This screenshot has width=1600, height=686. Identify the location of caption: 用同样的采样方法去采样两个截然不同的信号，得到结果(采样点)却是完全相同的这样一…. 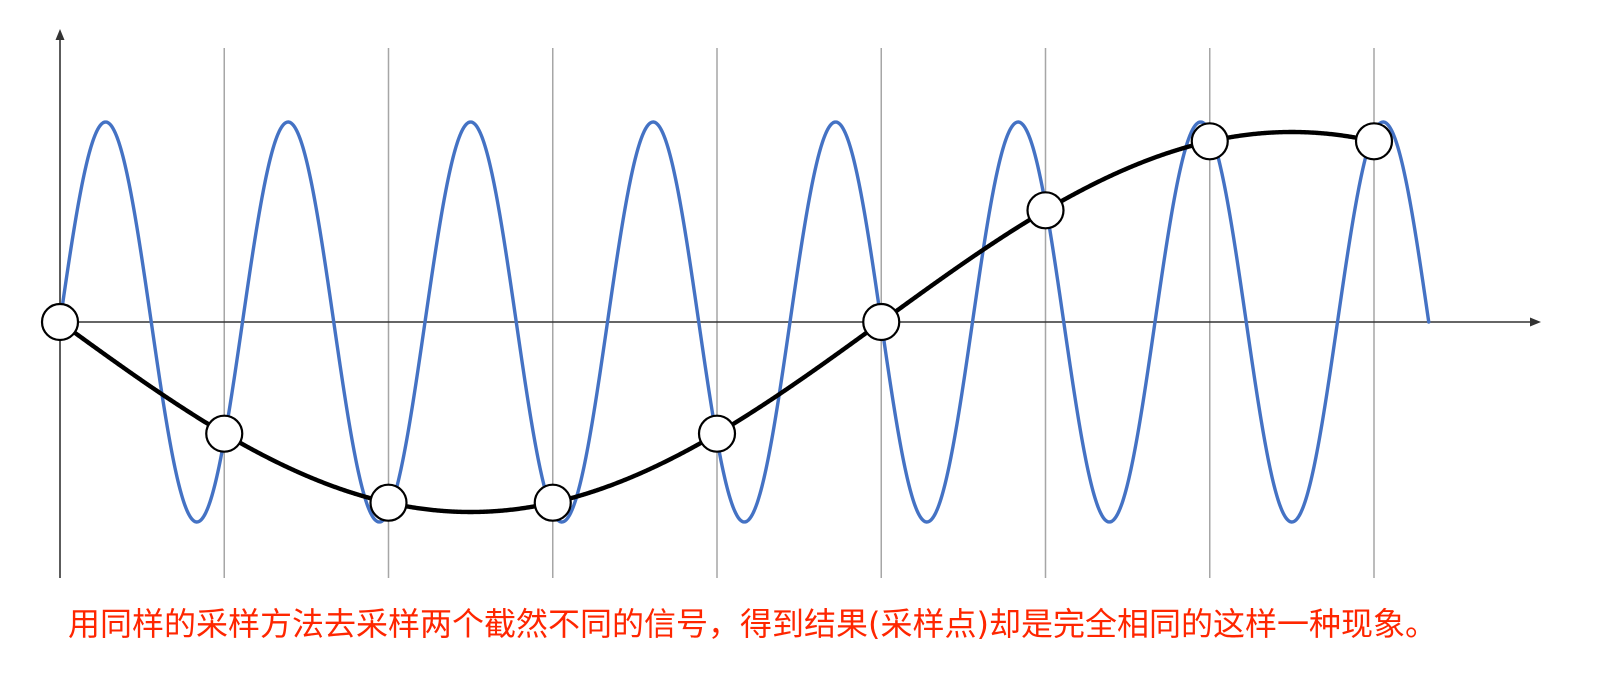
(752, 624).